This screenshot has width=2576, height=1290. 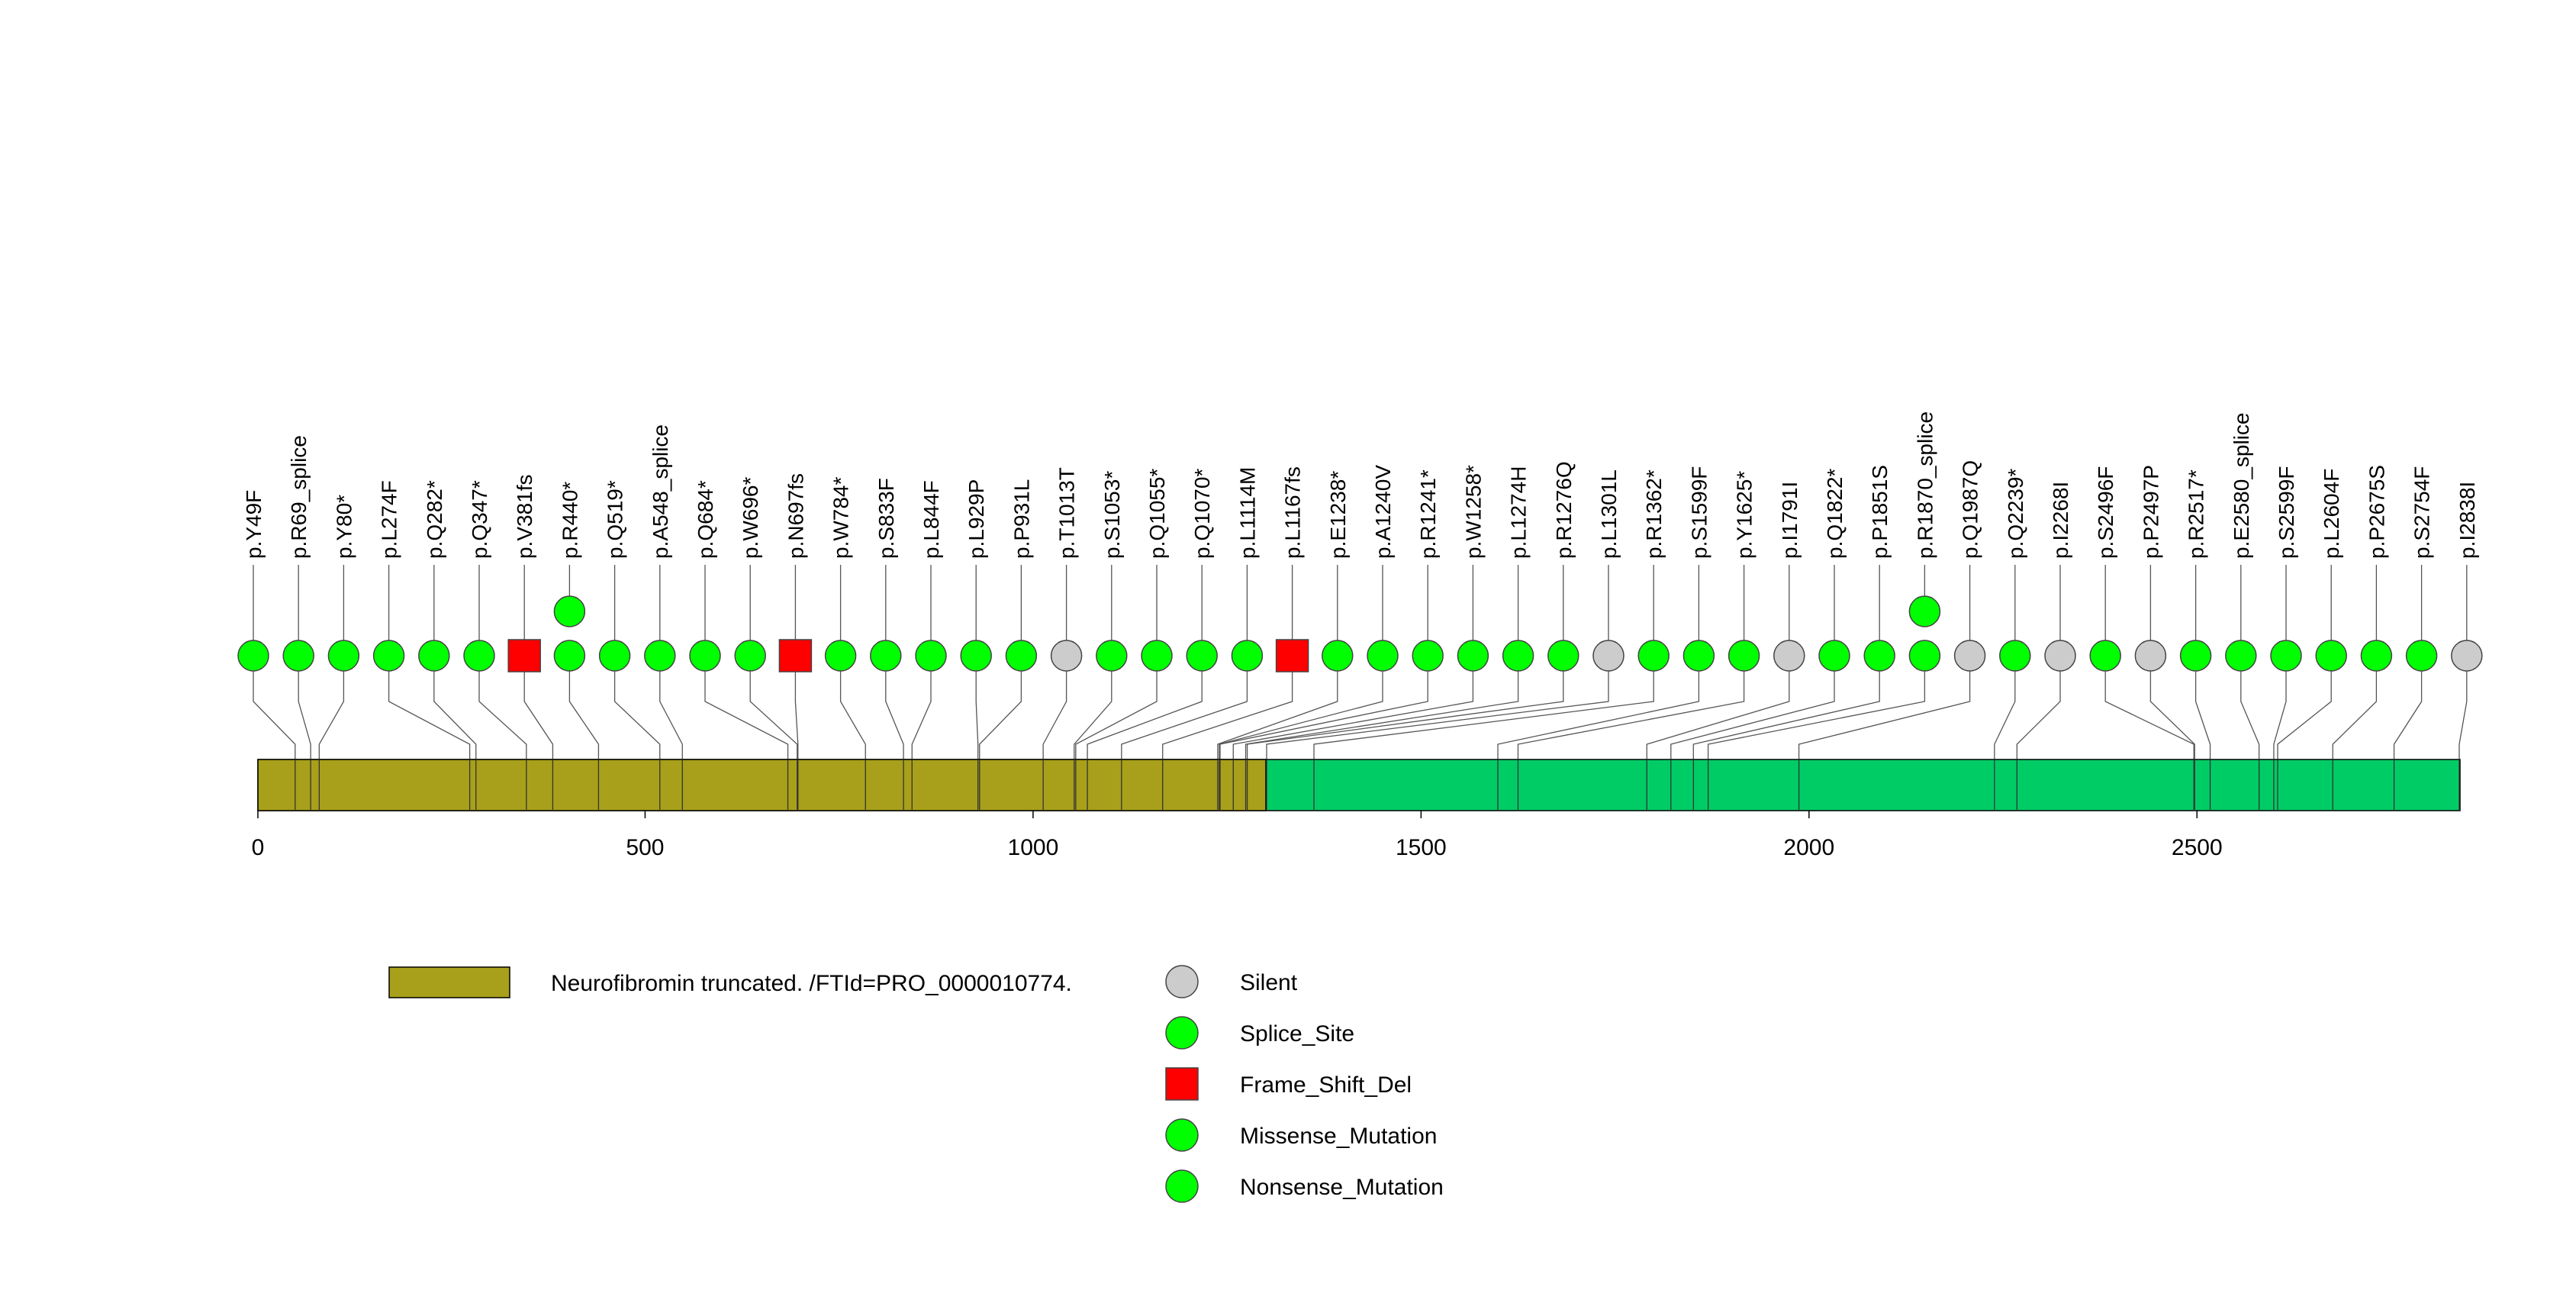 I want to click on axis-tick-label: 500, so click(x=645, y=847).